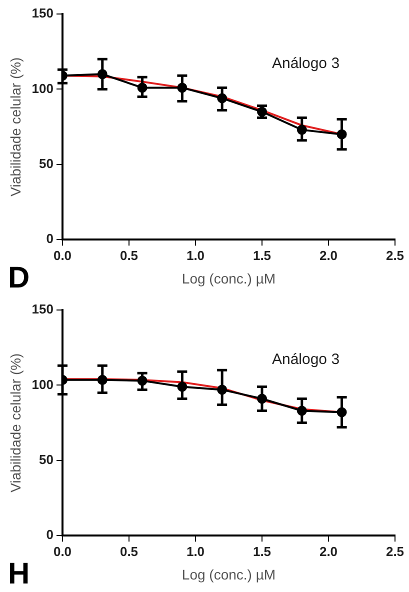 This screenshot has height=592, width=409. What do you see at coordinates (19, 277) in the screenshot?
I see `text: D` at bounding box center [19, 277].